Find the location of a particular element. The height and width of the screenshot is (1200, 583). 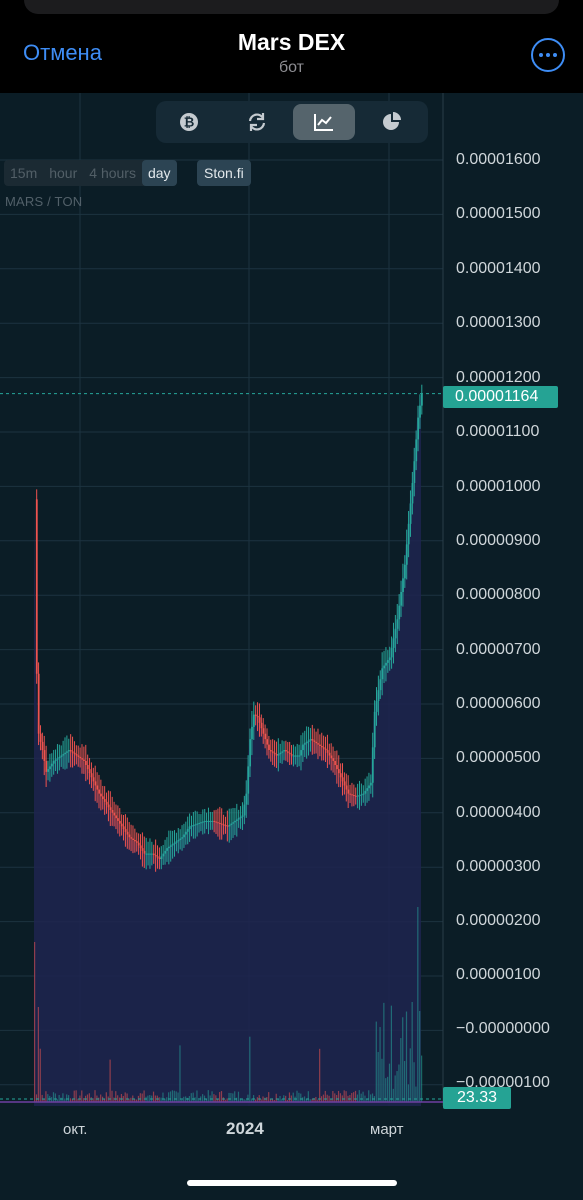

price-axis-label: 0.00001300 is located at coordinates (498, 322).